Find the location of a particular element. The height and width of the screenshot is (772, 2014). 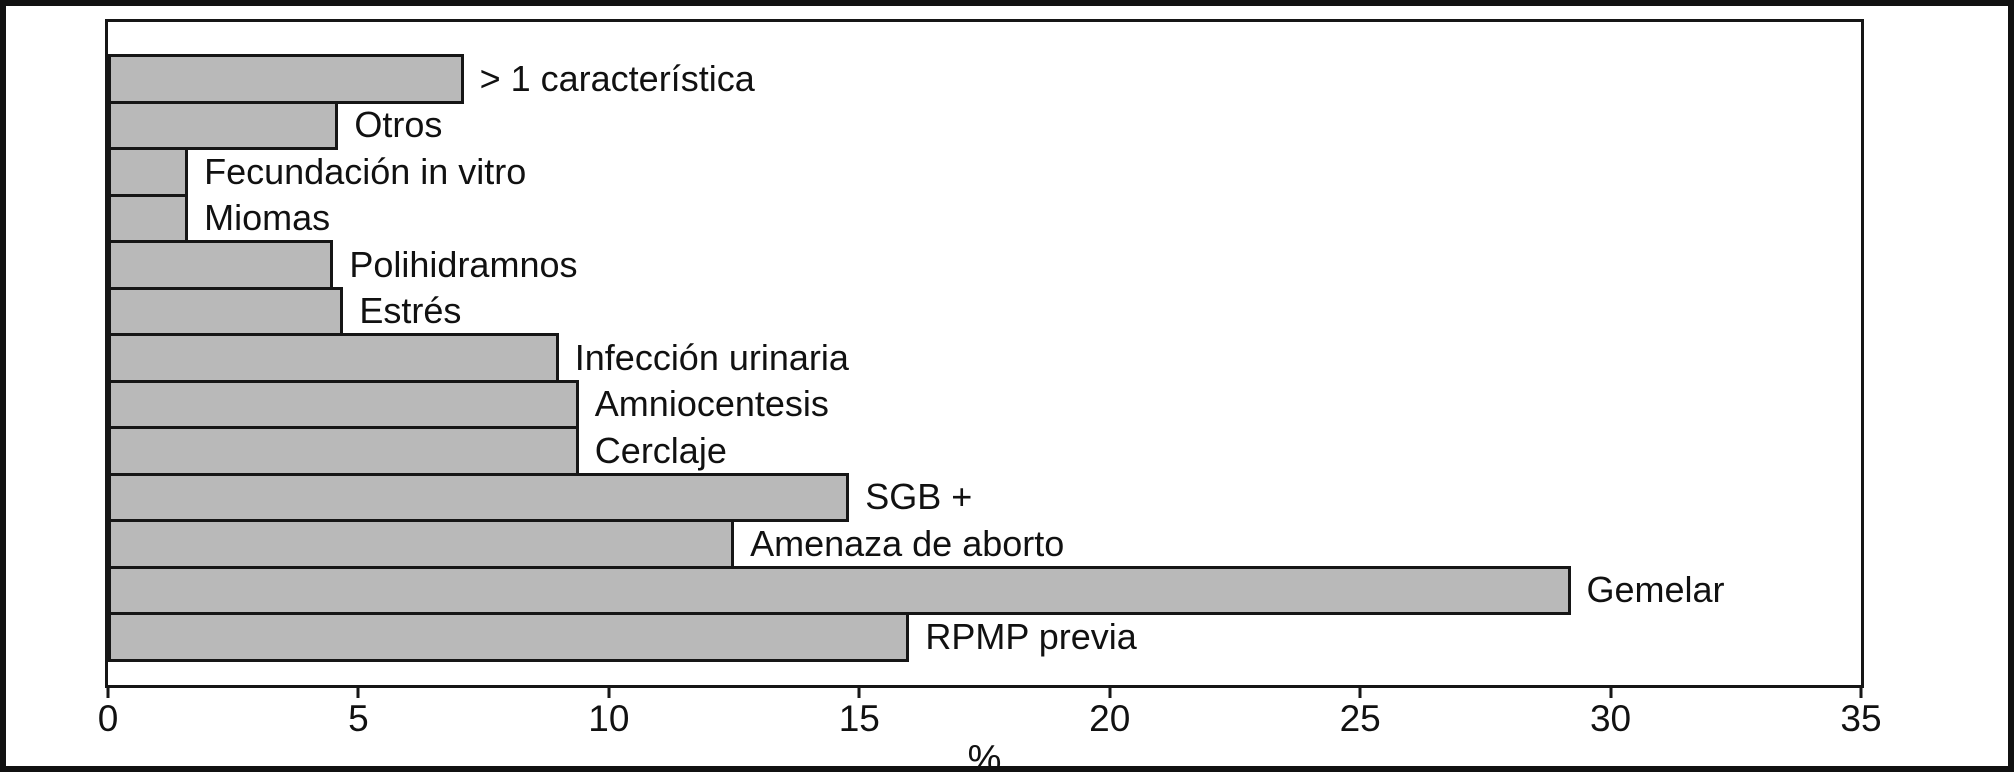

bar-row: Otros is located at coordinates (984, 125).